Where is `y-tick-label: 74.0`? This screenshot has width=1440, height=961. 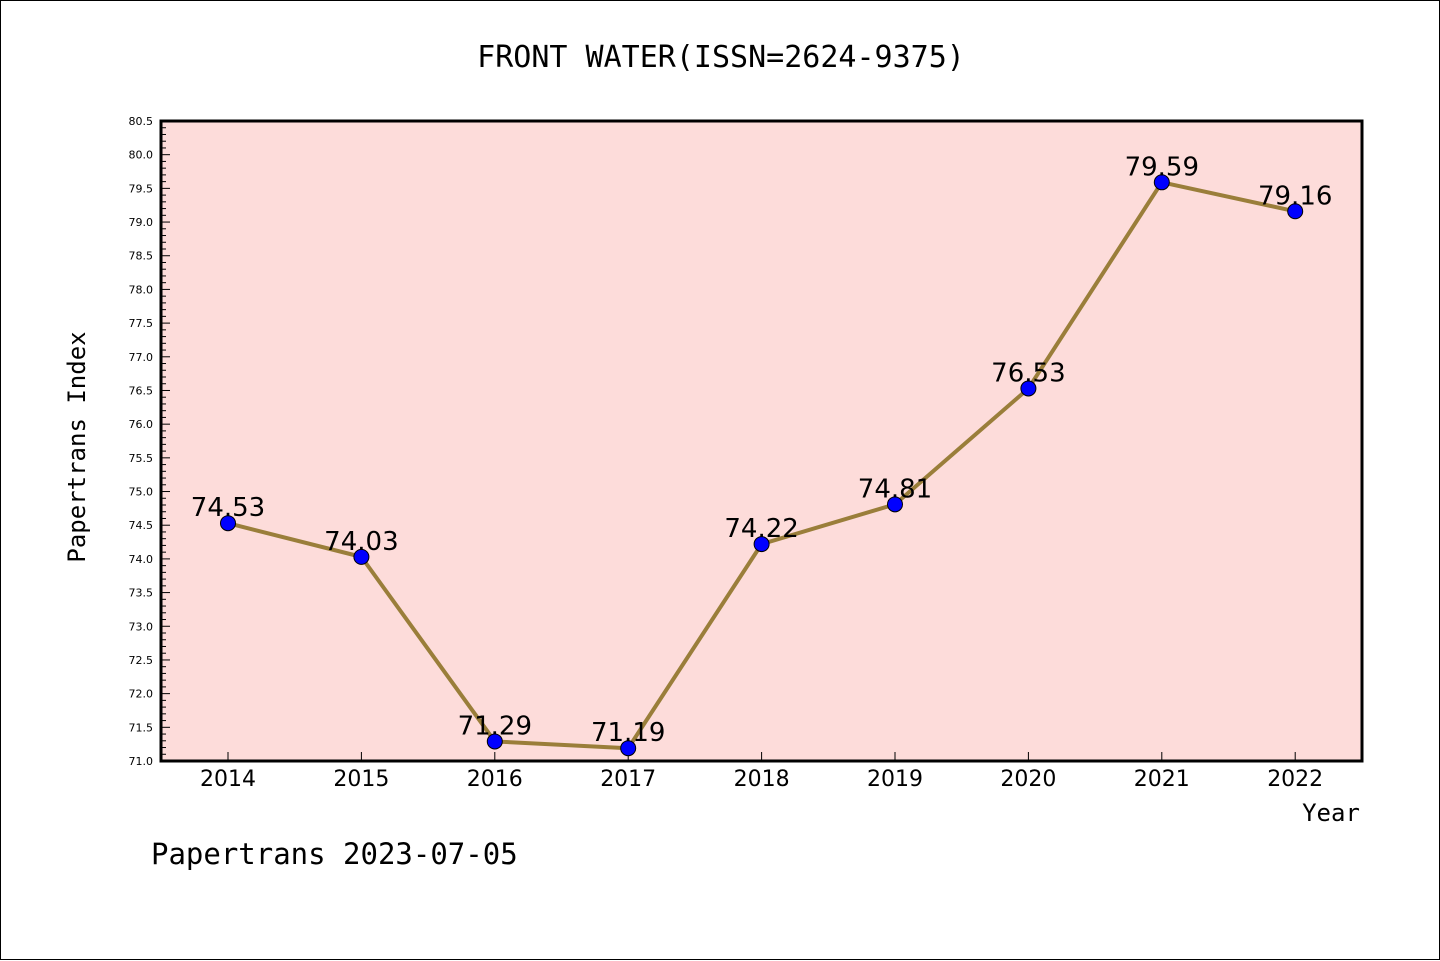 y-tick-label: 74.0 is located at coordinates (141, 559).